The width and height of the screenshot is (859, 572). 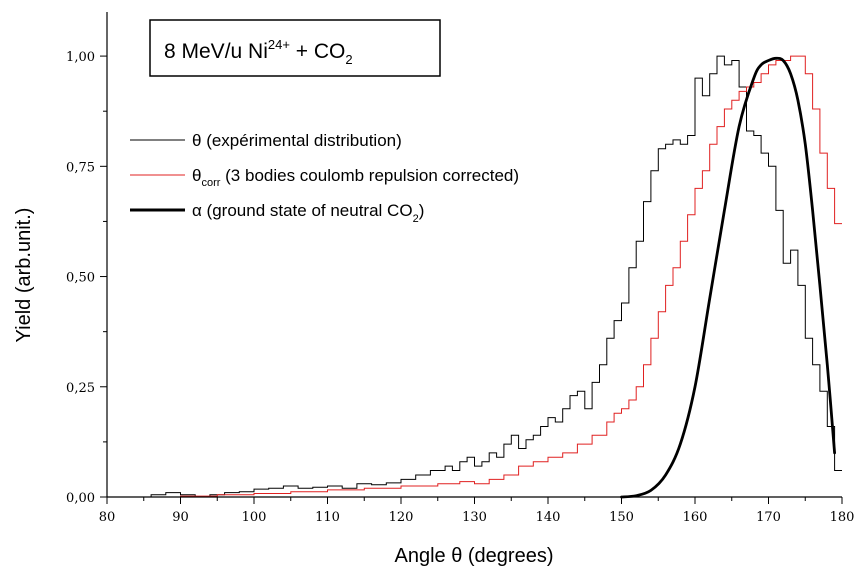 I want to click on x-tick-label-130: 130, so click(x=474, y=517).